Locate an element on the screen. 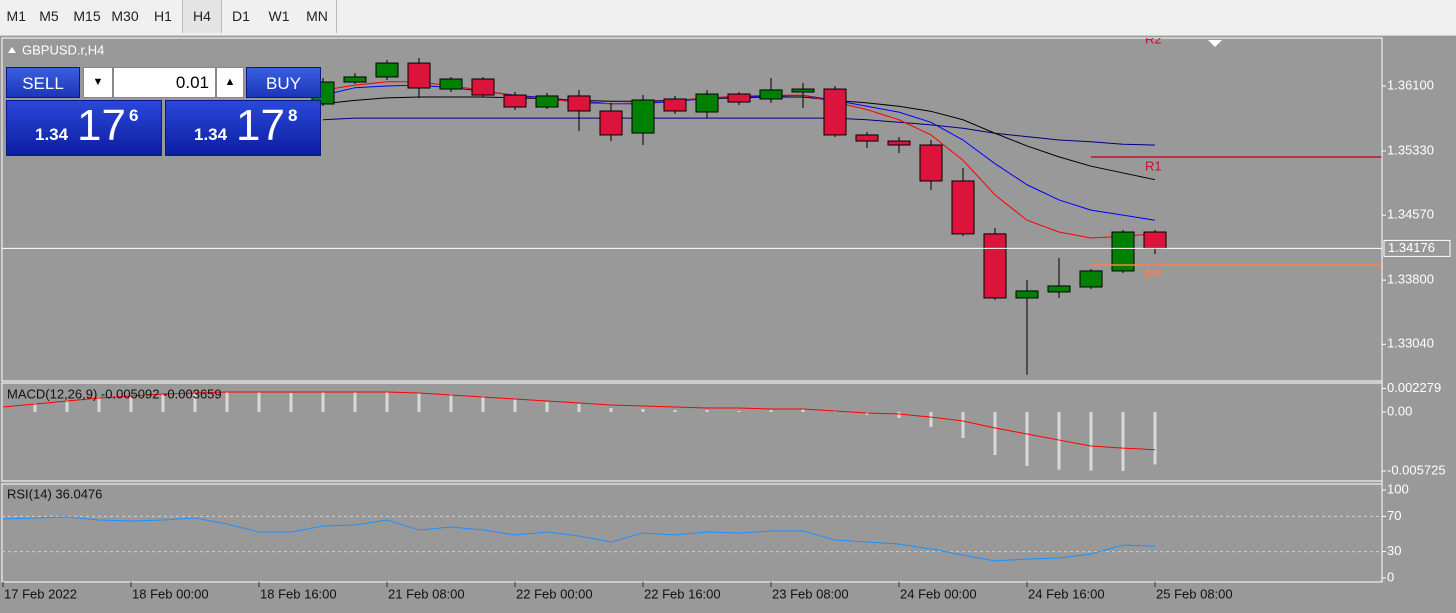 Image resolution: width=1456 pixels, height=613 pixels. price-tick-label: 1.36100 is located at coordinates (1410, 84).